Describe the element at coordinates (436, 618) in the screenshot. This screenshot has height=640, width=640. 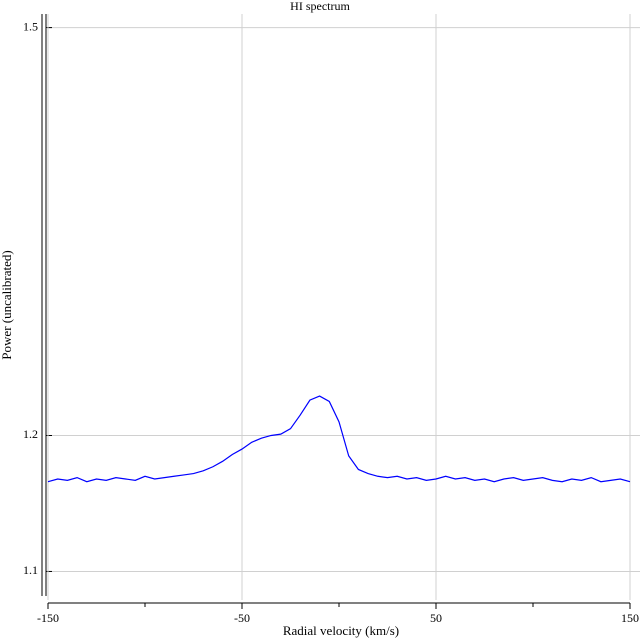
I see `x-tick-label: 50` at that location.